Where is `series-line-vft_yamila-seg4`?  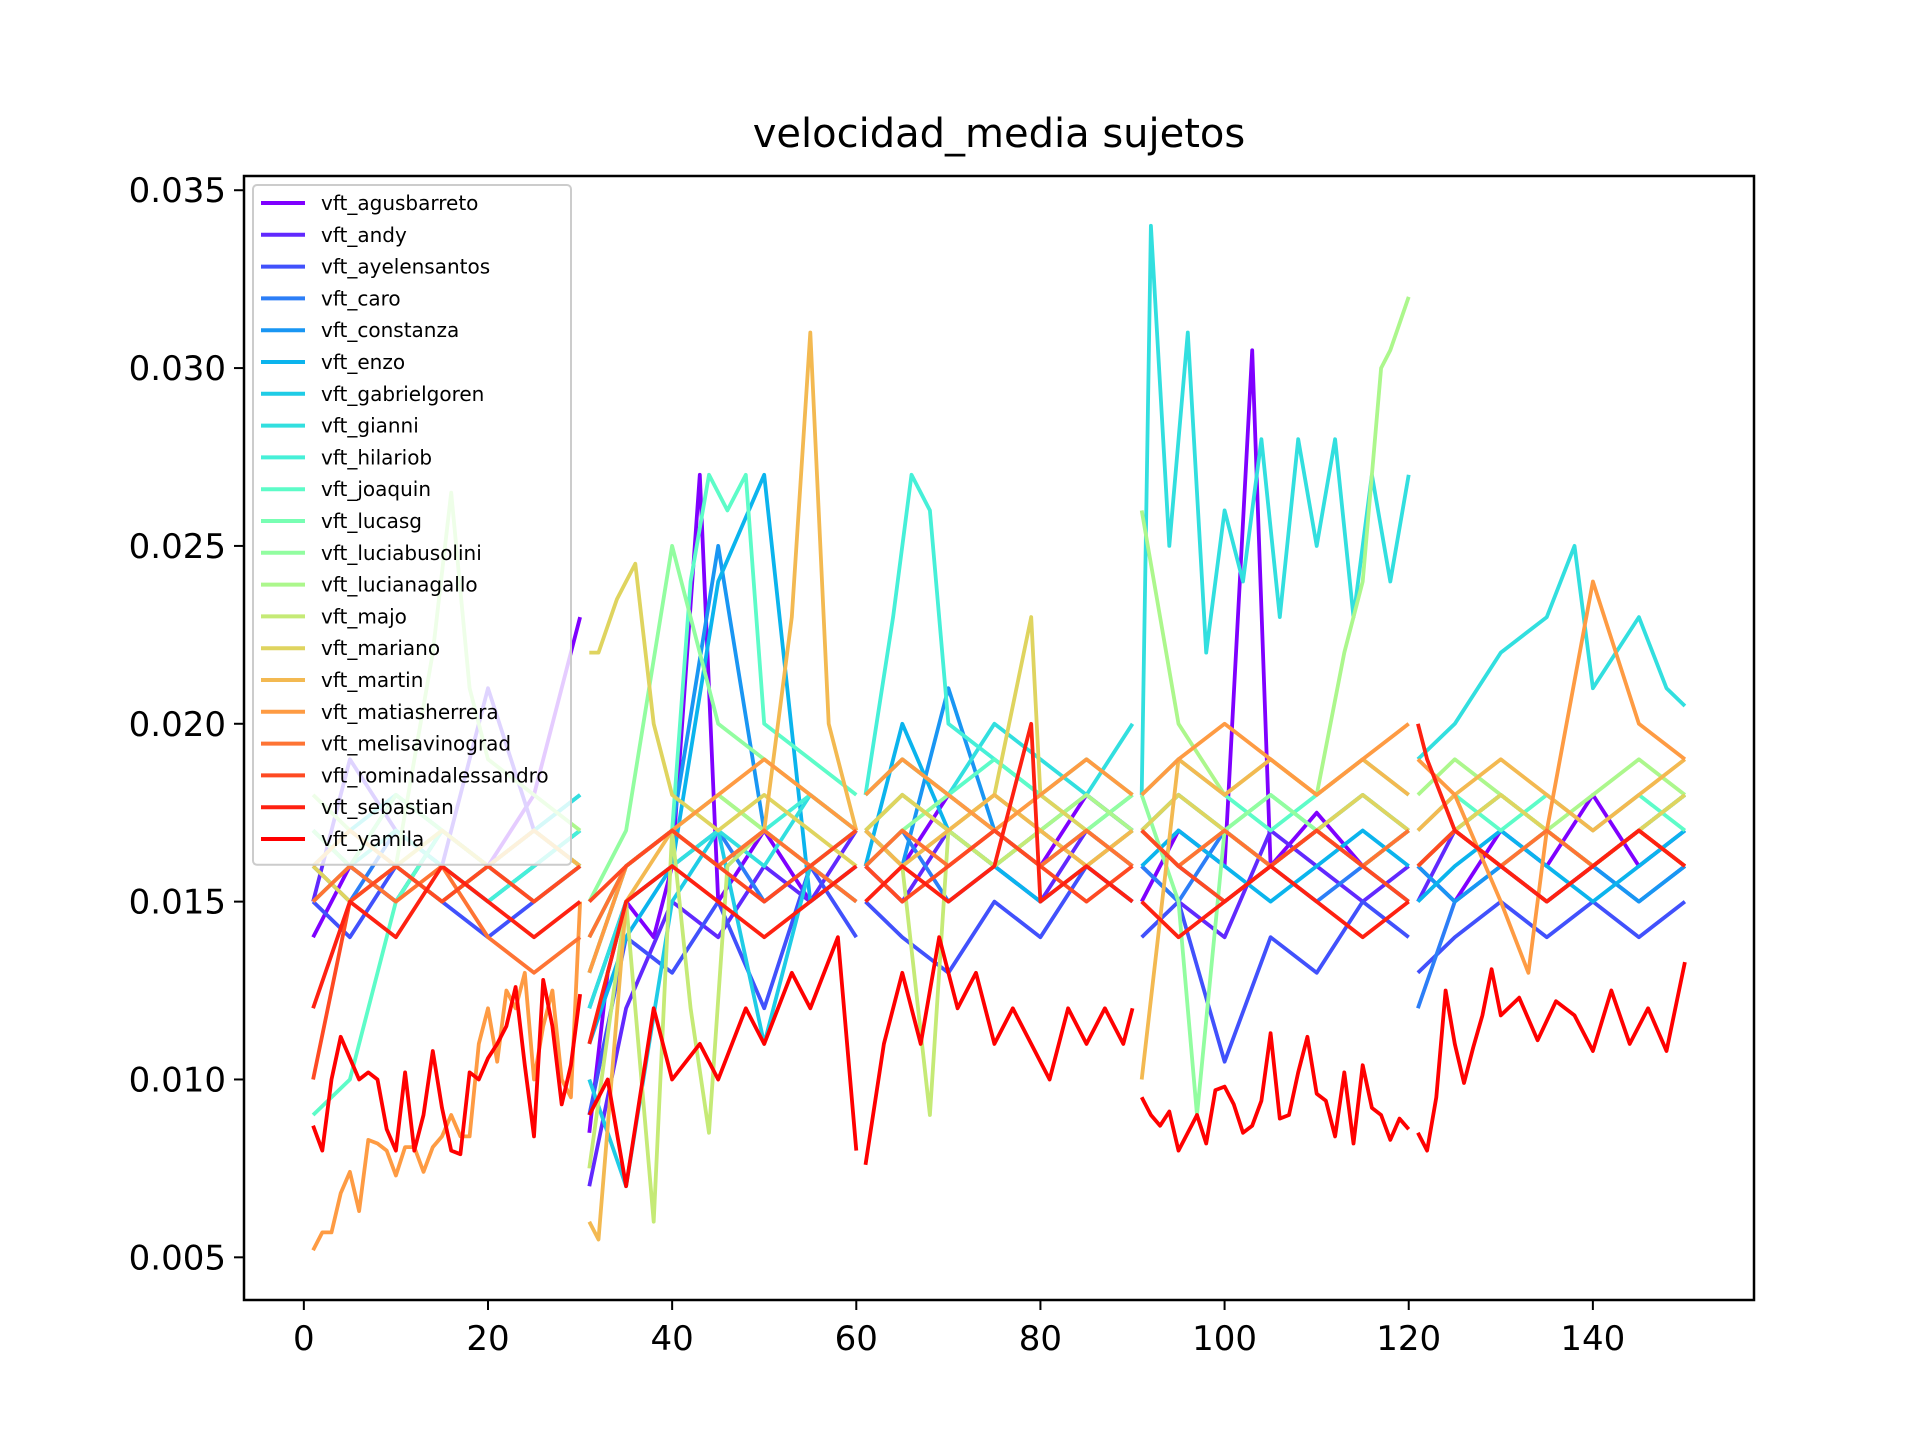 series-line-vft_yamila-seg4 is located at coordinates (1551, 1057).